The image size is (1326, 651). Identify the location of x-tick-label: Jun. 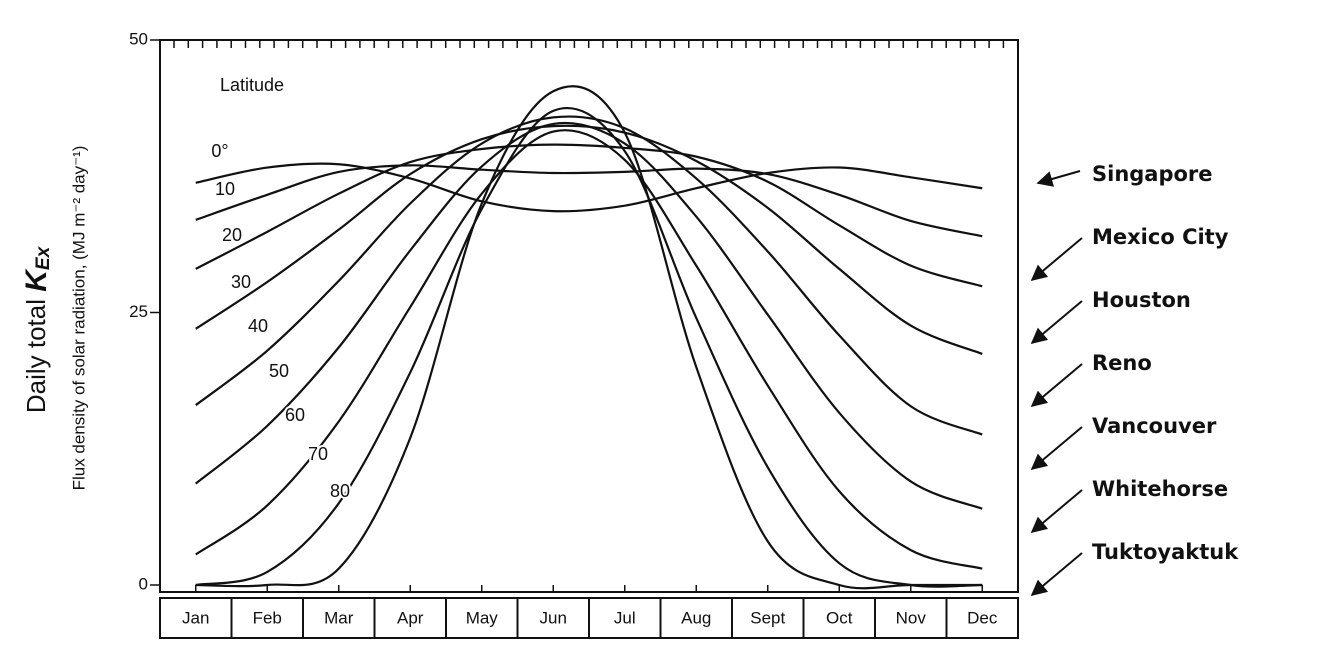
(553, 617).